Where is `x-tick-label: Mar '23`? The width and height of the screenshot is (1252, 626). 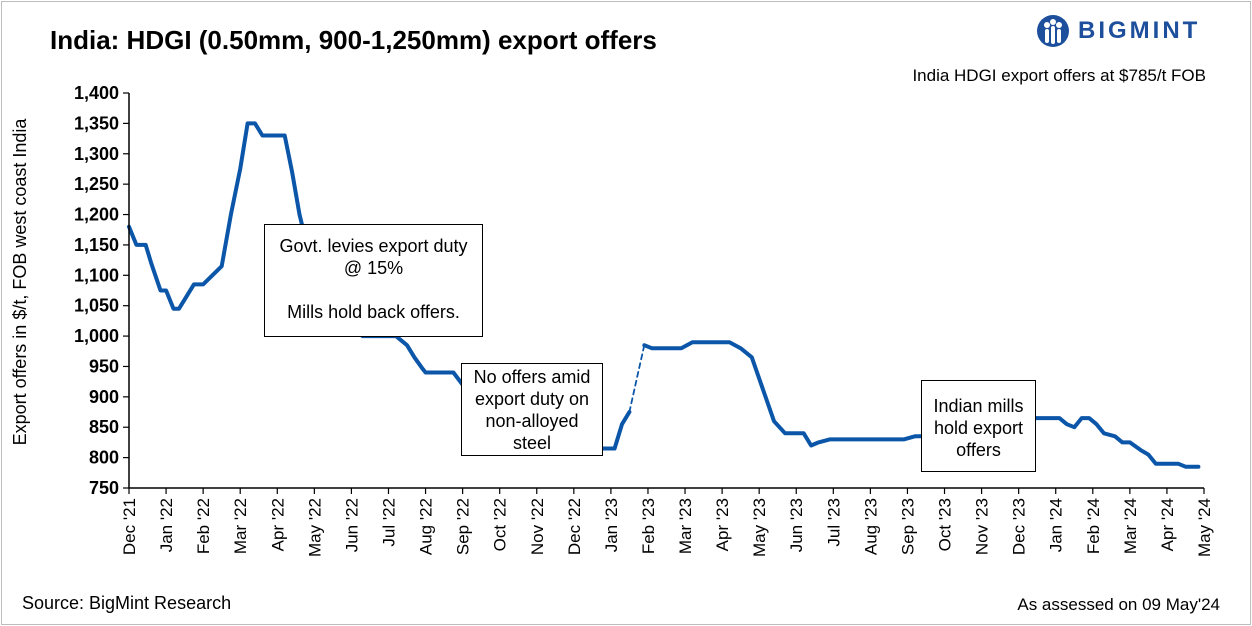 x-tick-label: Mar '23 is located at coordinates (685, 526).